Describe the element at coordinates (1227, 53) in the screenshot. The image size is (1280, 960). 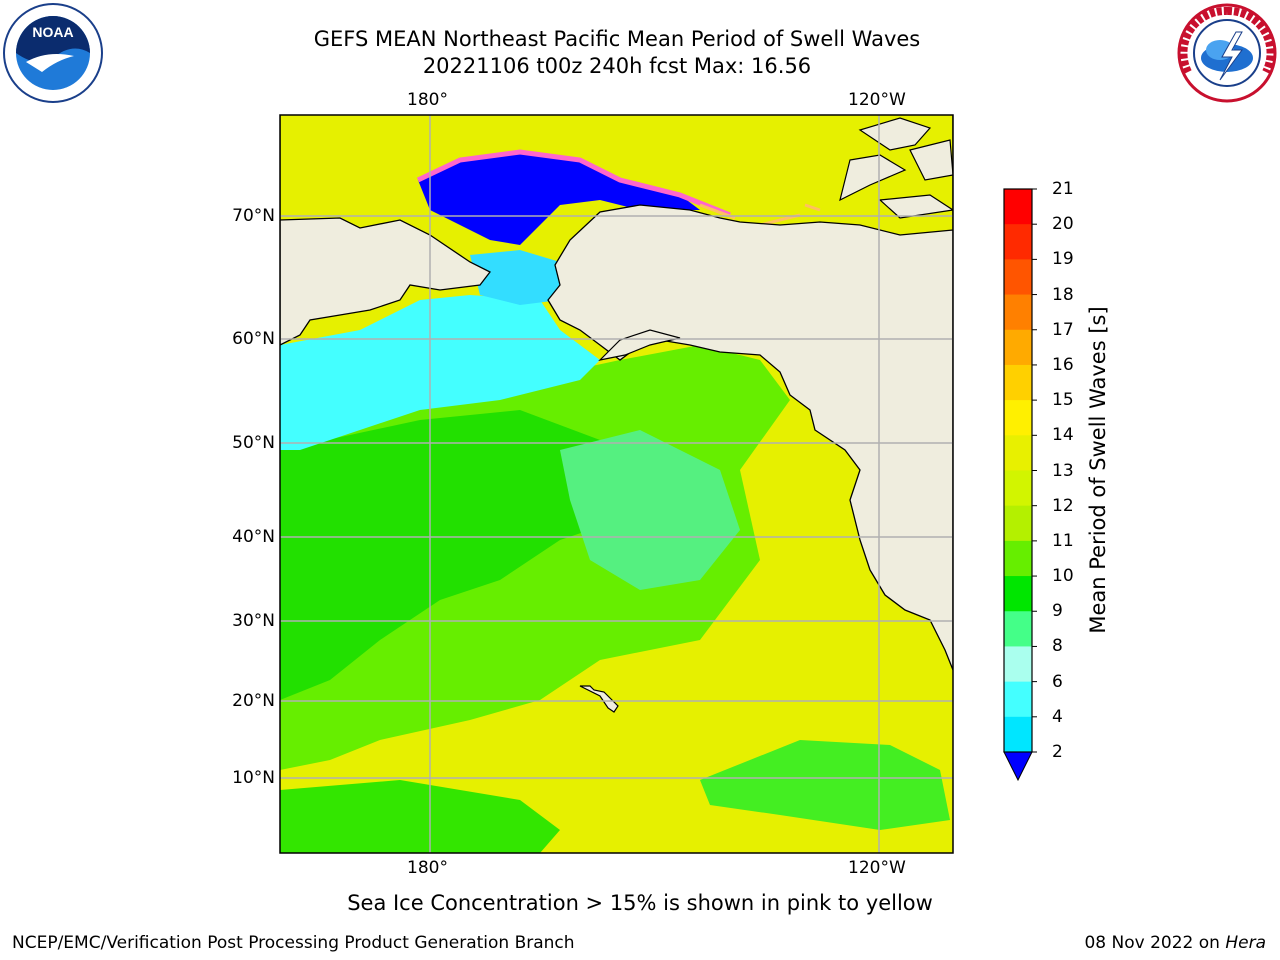
I see `nws-logo` at that location.